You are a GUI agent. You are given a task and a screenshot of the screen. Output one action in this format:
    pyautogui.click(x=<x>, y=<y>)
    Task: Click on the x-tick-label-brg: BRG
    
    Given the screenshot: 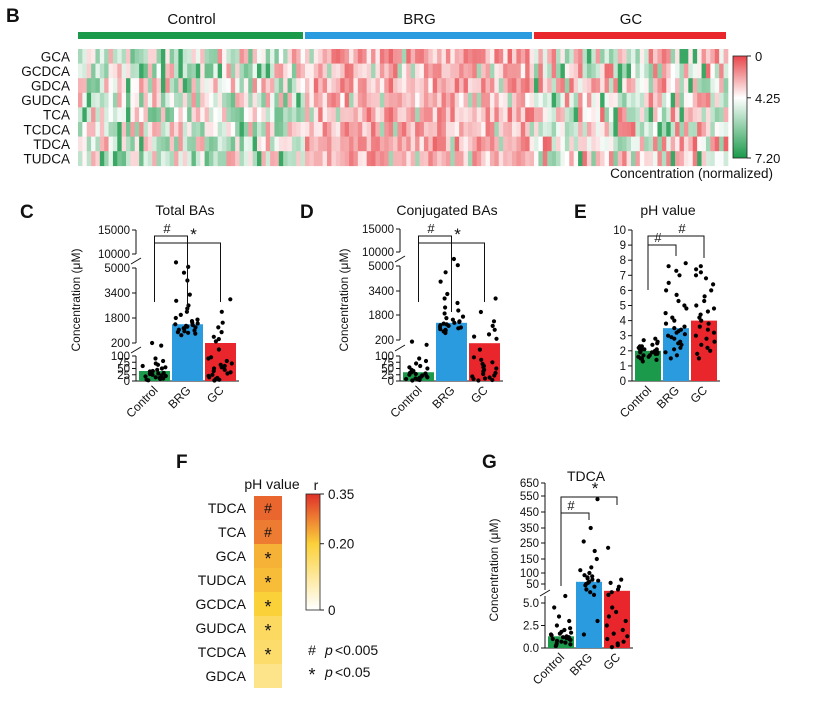 What is the action you would take?
    pyautogui.click(x=668, y=397)
    